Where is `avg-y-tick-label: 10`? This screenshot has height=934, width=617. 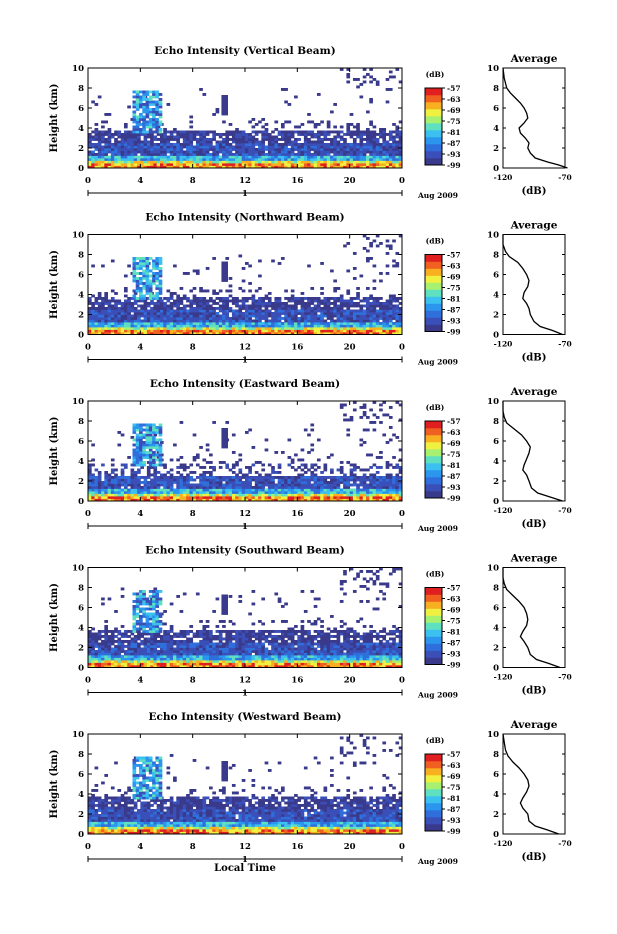
avg-y-tick-label: 10 is located at coordinates (493, 69).